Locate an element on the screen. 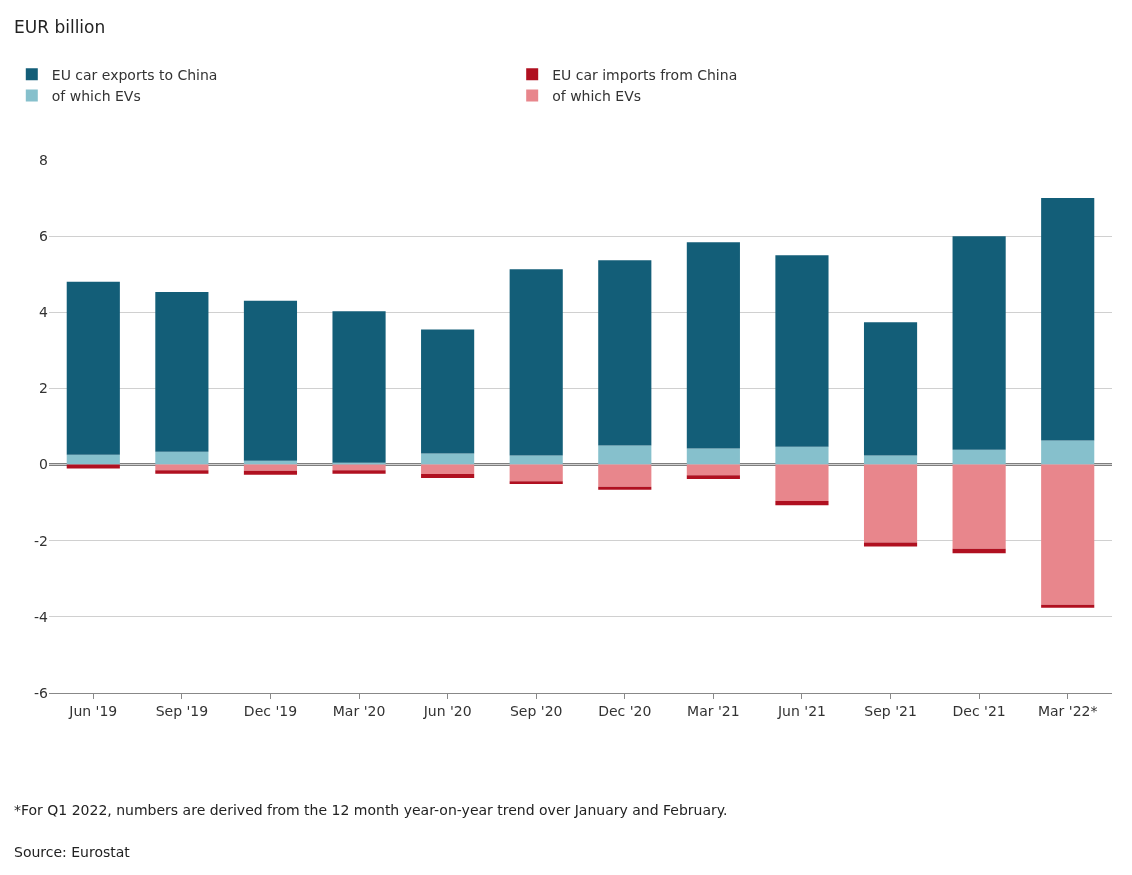 This screenshot has width=1132, height=875. x-tick-label: Mar '21 is located at coordinates (713, 710).